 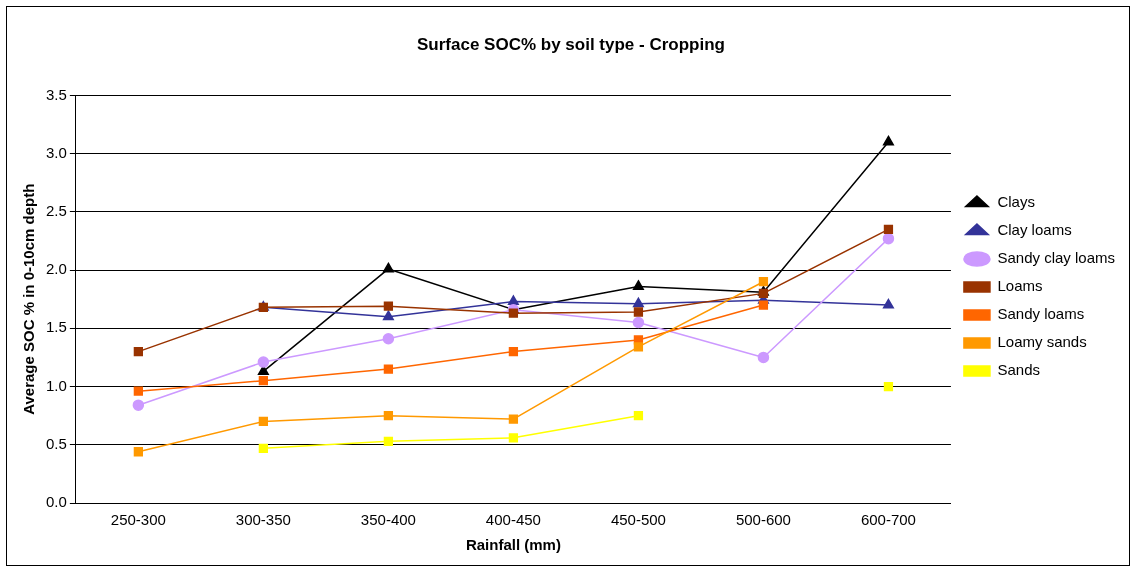 I want to click on x-tick-label: 300-350, so click(x=263, y=520).